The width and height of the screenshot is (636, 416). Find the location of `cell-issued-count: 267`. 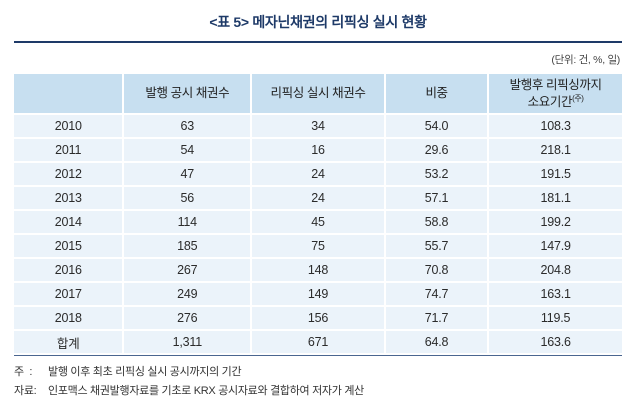

cell-issued-count: 267 is located at coordinates (187, 270).